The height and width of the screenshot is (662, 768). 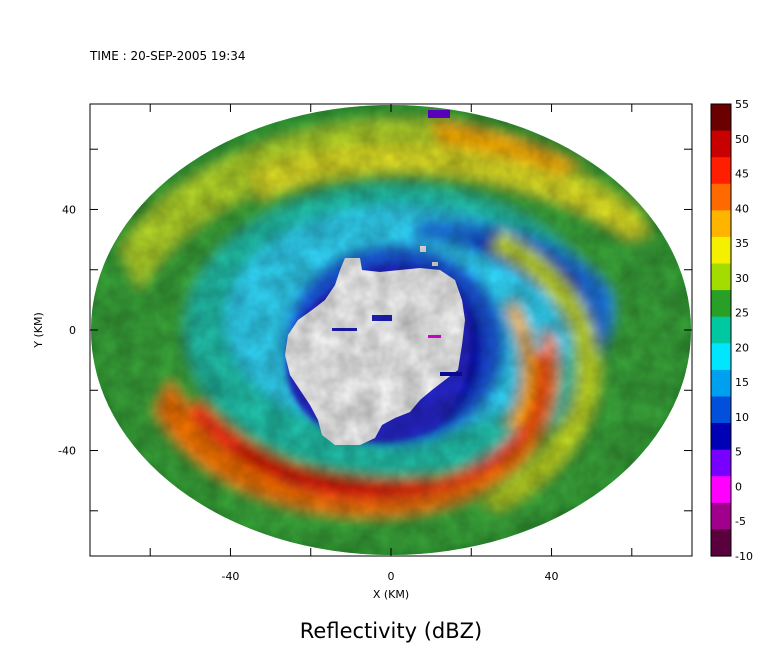 I want to click on y-axis-label: Y (KM), so click(x=38, y=330).